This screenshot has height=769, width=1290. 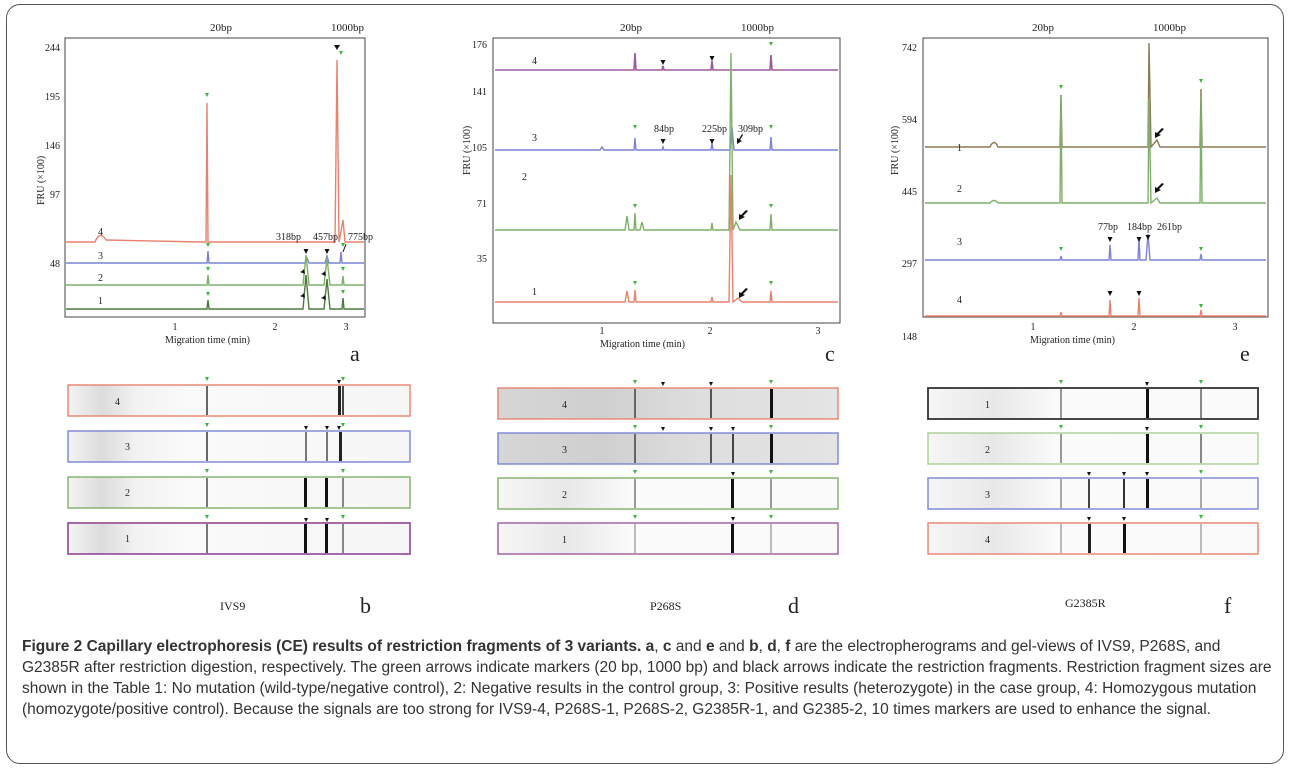 I want to click on lane-label: 1, so click(x=127, y=539).